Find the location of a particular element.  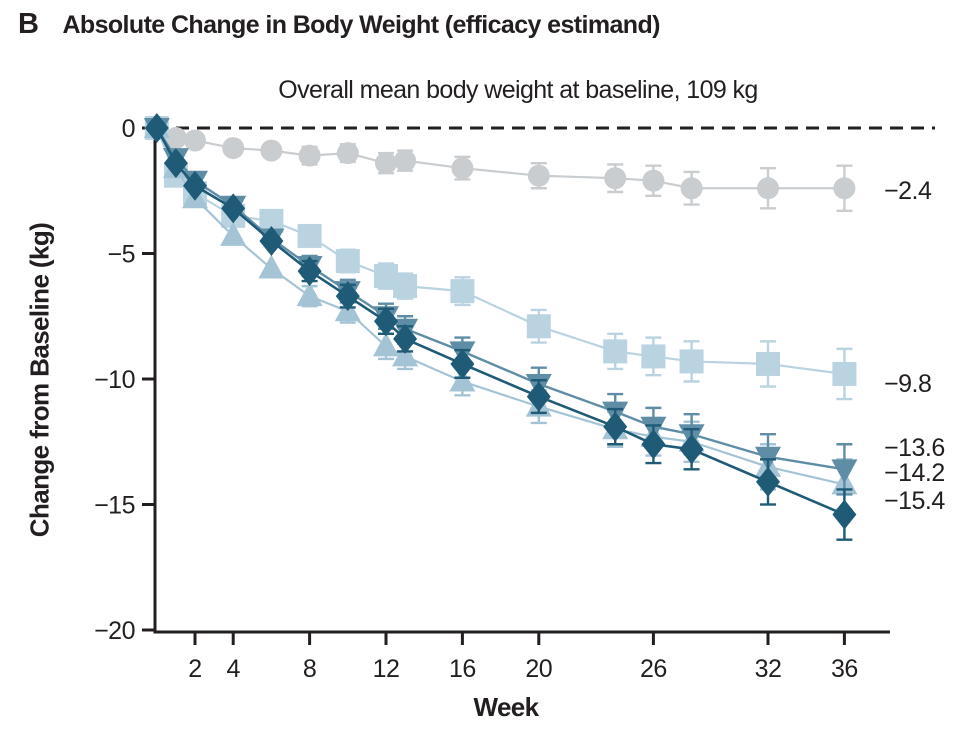

end-value-label-triangles-up-mediumblue: −14.2 is located at coordinates (914, 473).